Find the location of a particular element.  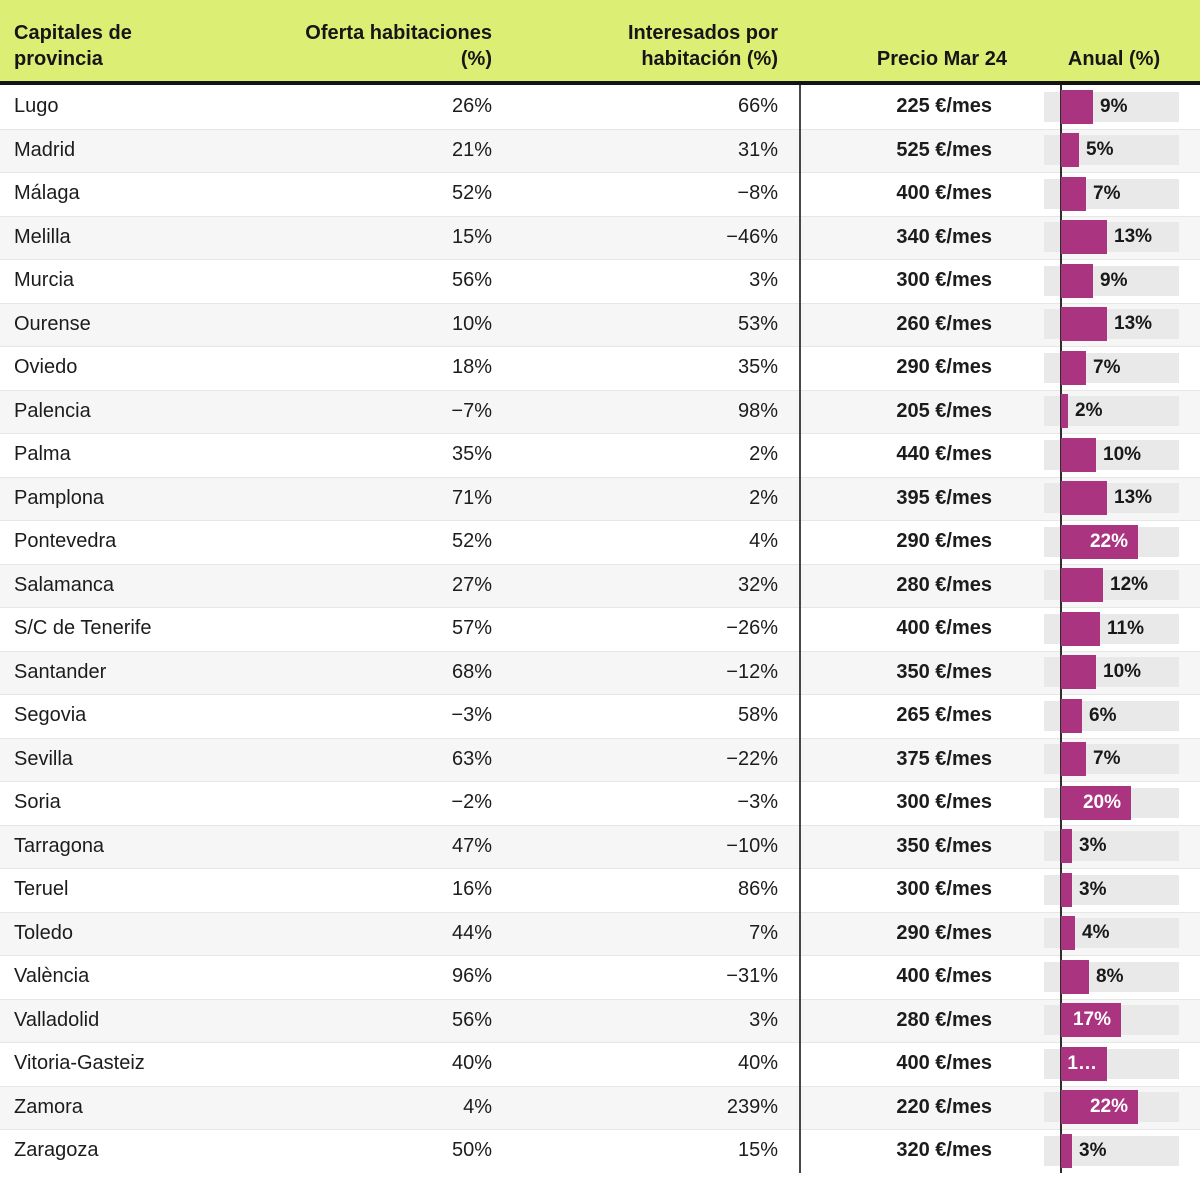

cell-precio: 265 €/mes is located at coordinates (944, 715).